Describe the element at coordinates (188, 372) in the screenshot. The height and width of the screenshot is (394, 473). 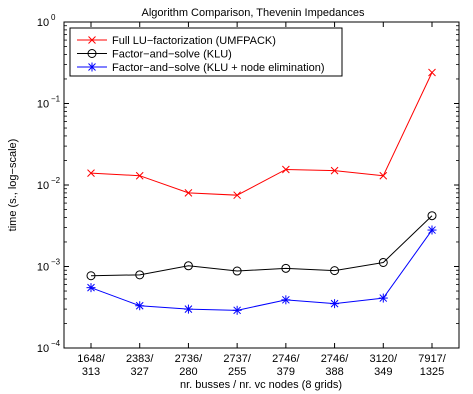
I see `x-tick-label-bottom: 280` at that location.